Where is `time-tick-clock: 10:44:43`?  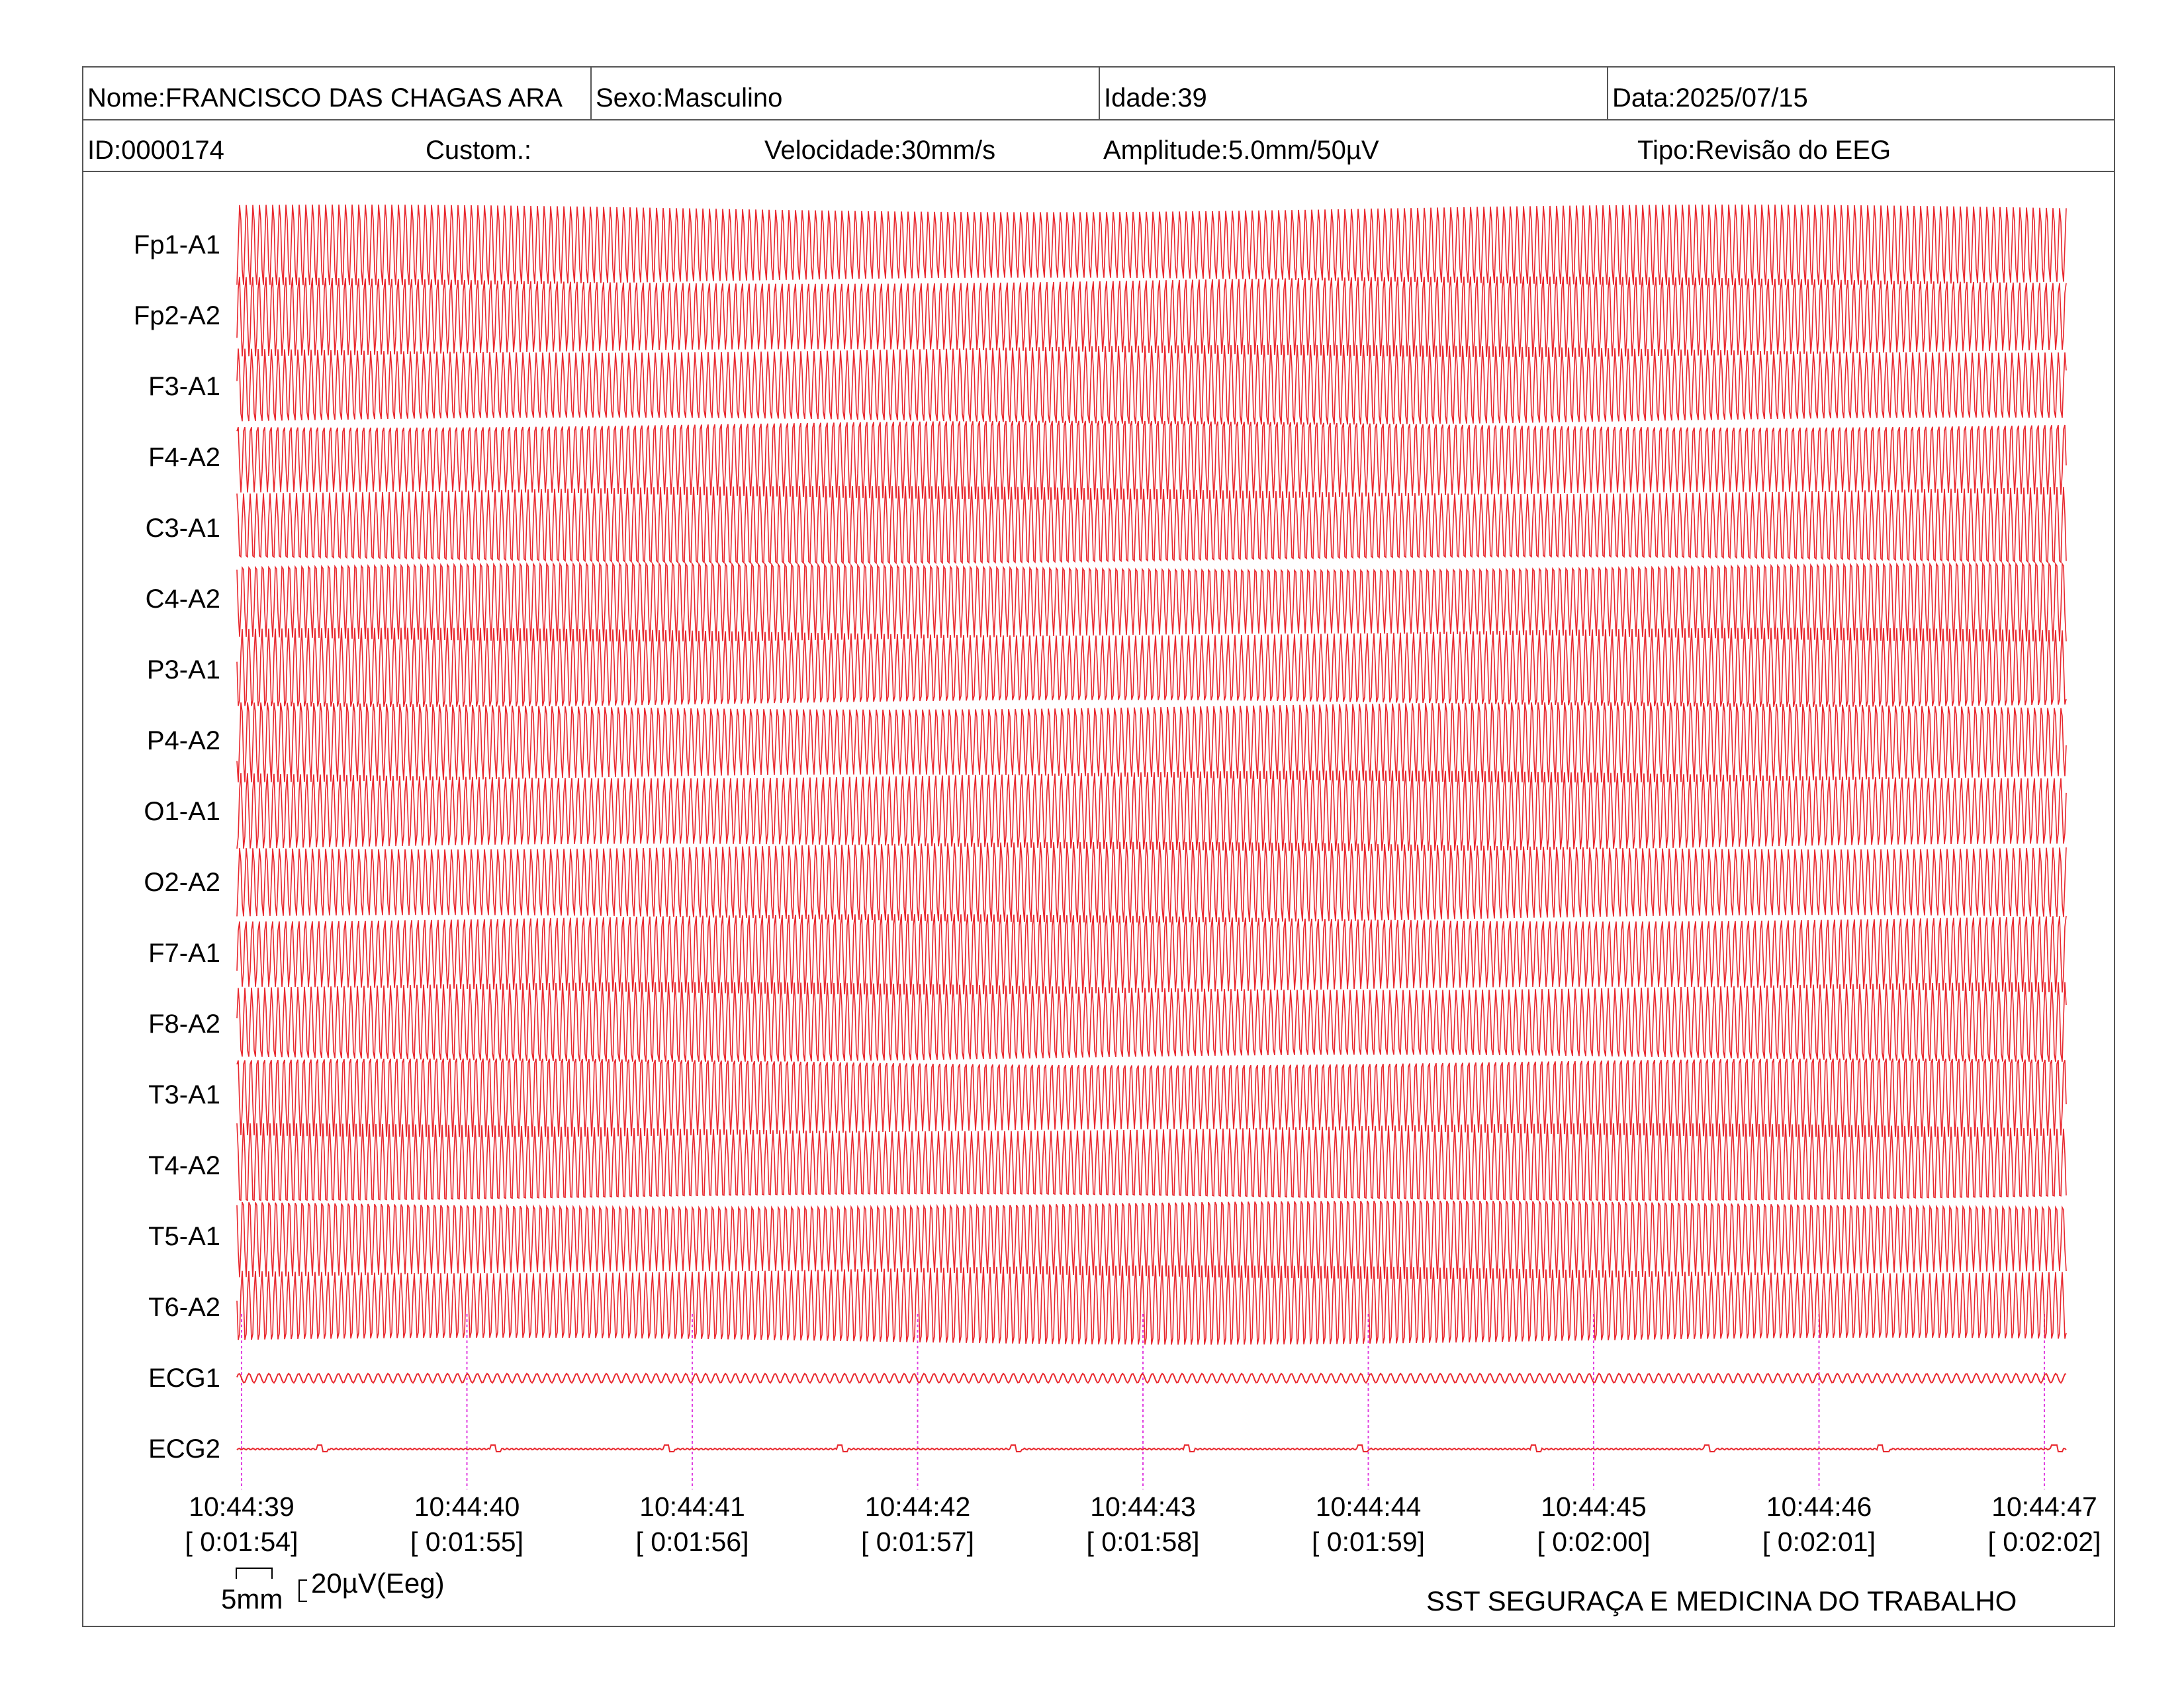 time-tick-clock: 10:44:43 is located at coordinates (1143, 1506).